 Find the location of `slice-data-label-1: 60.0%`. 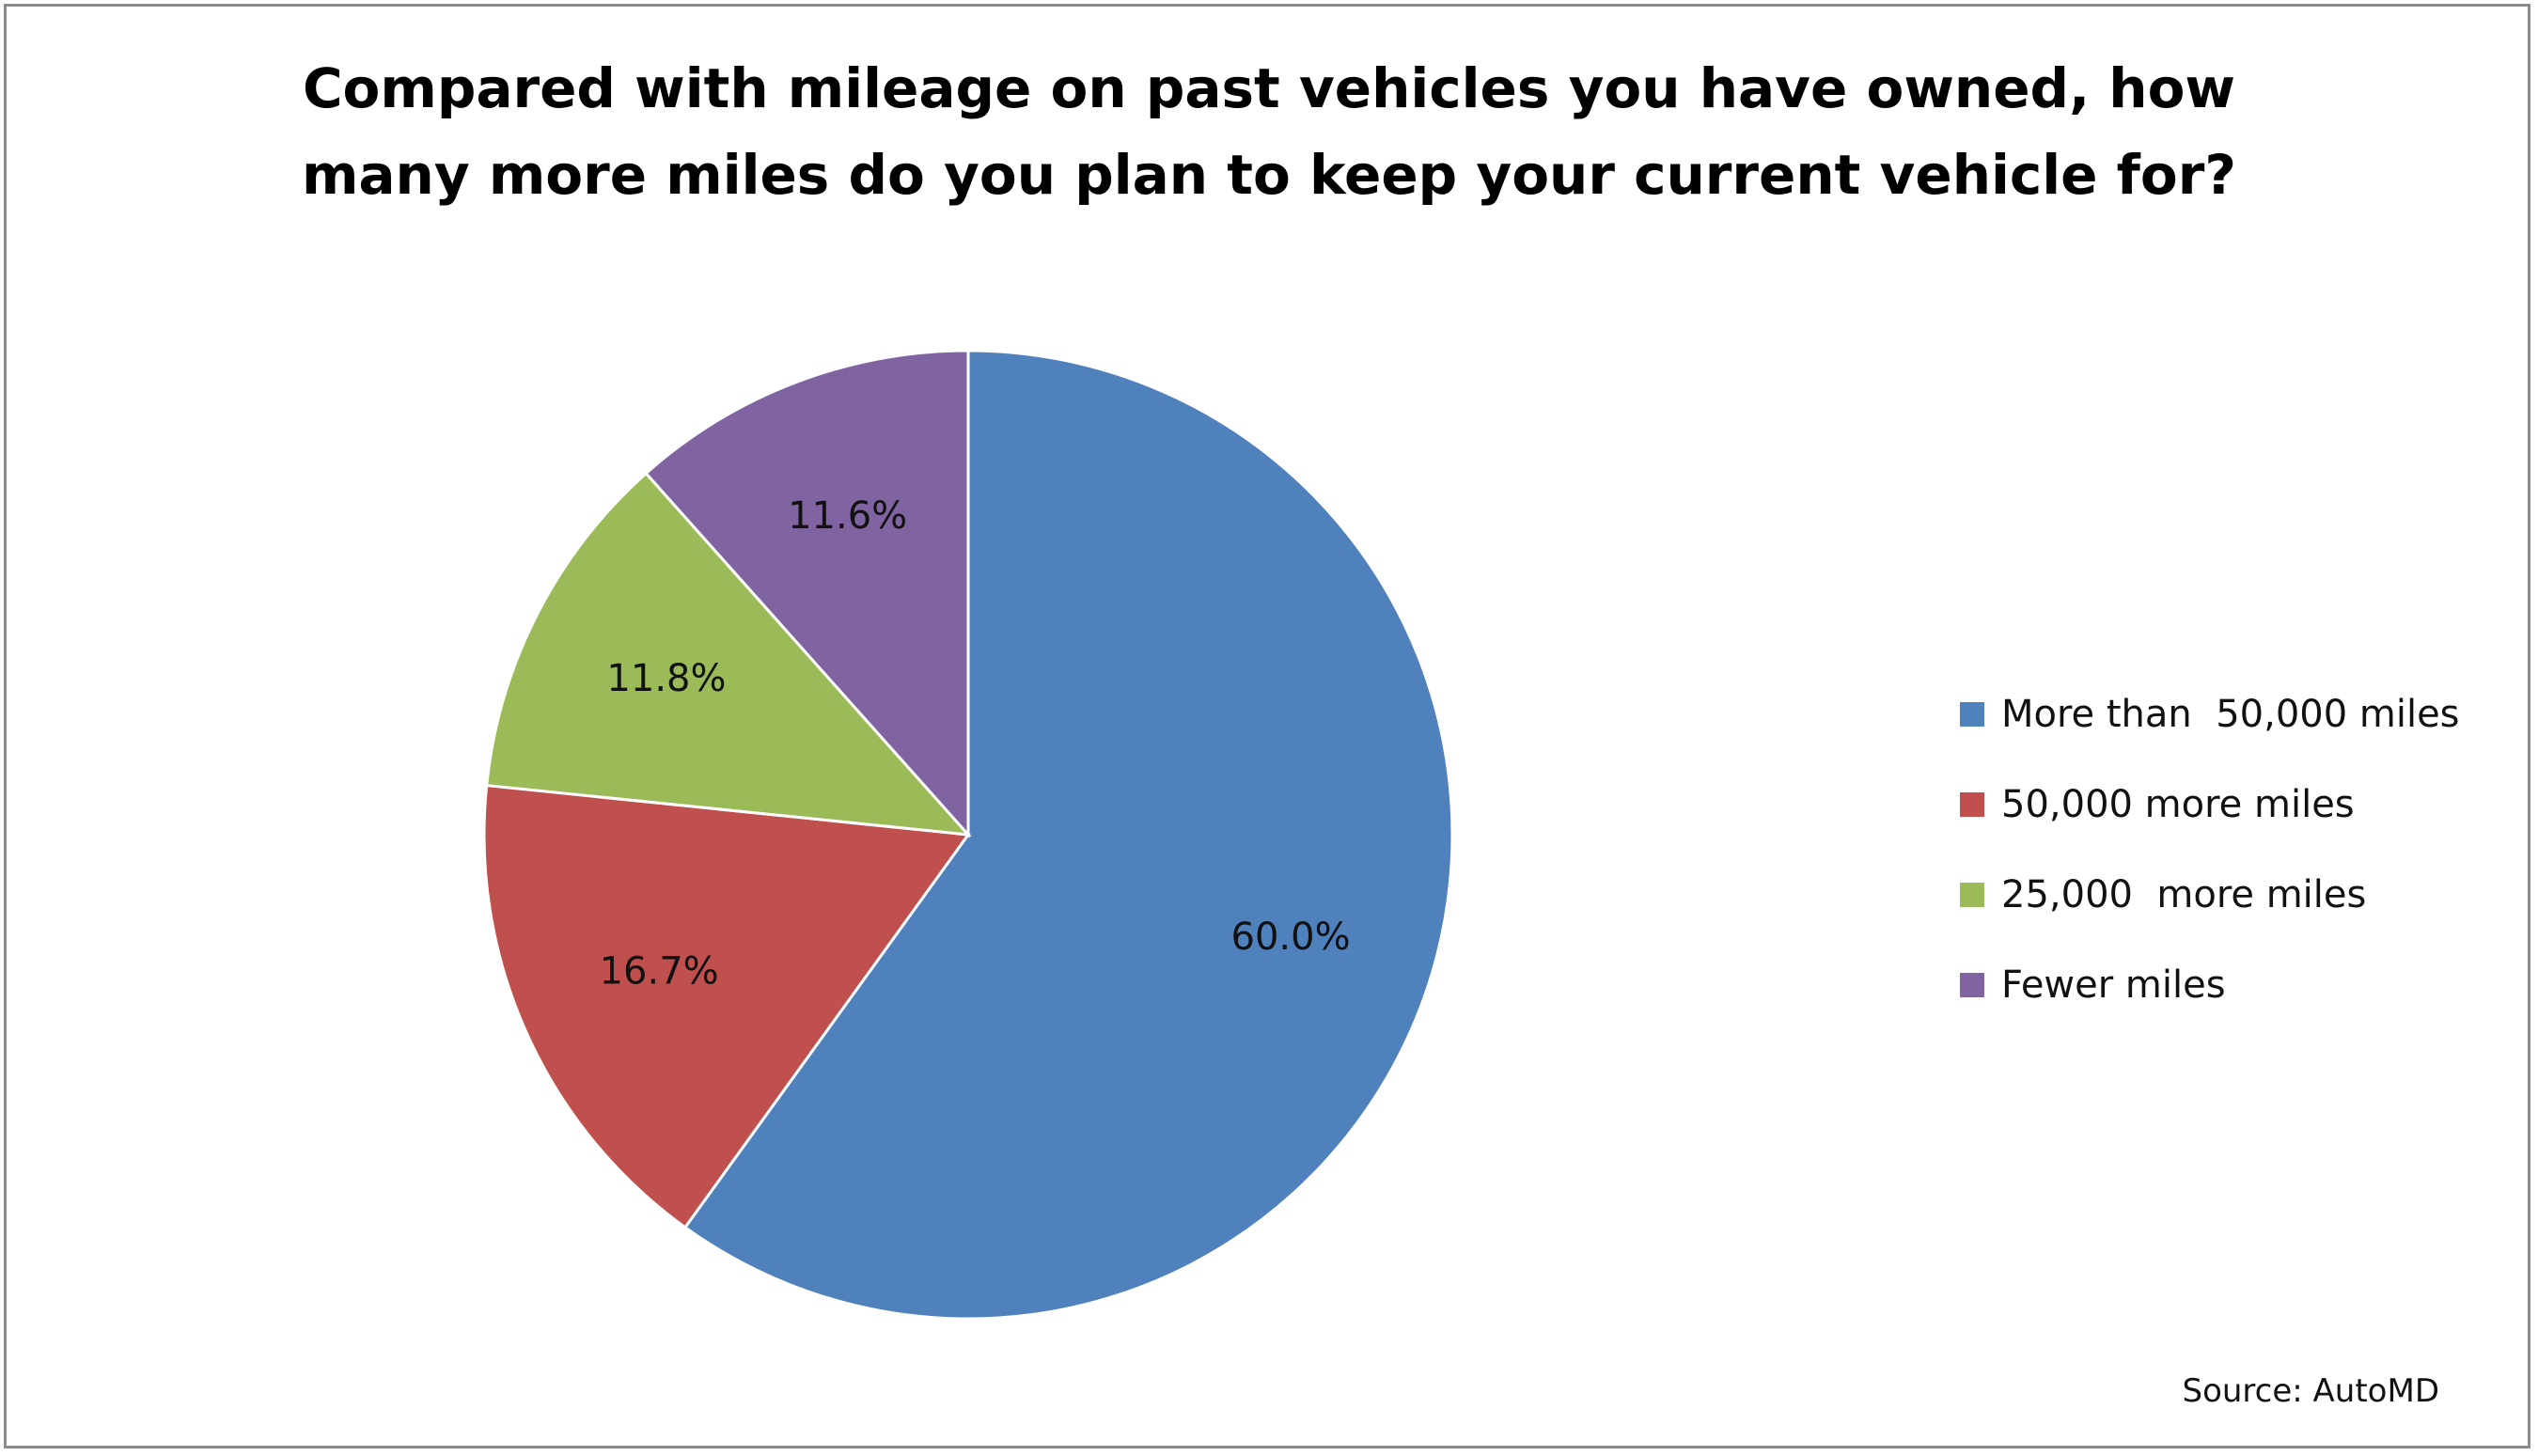

slice-data-label-1: 60.0% is located at coordinates (1291, 937).